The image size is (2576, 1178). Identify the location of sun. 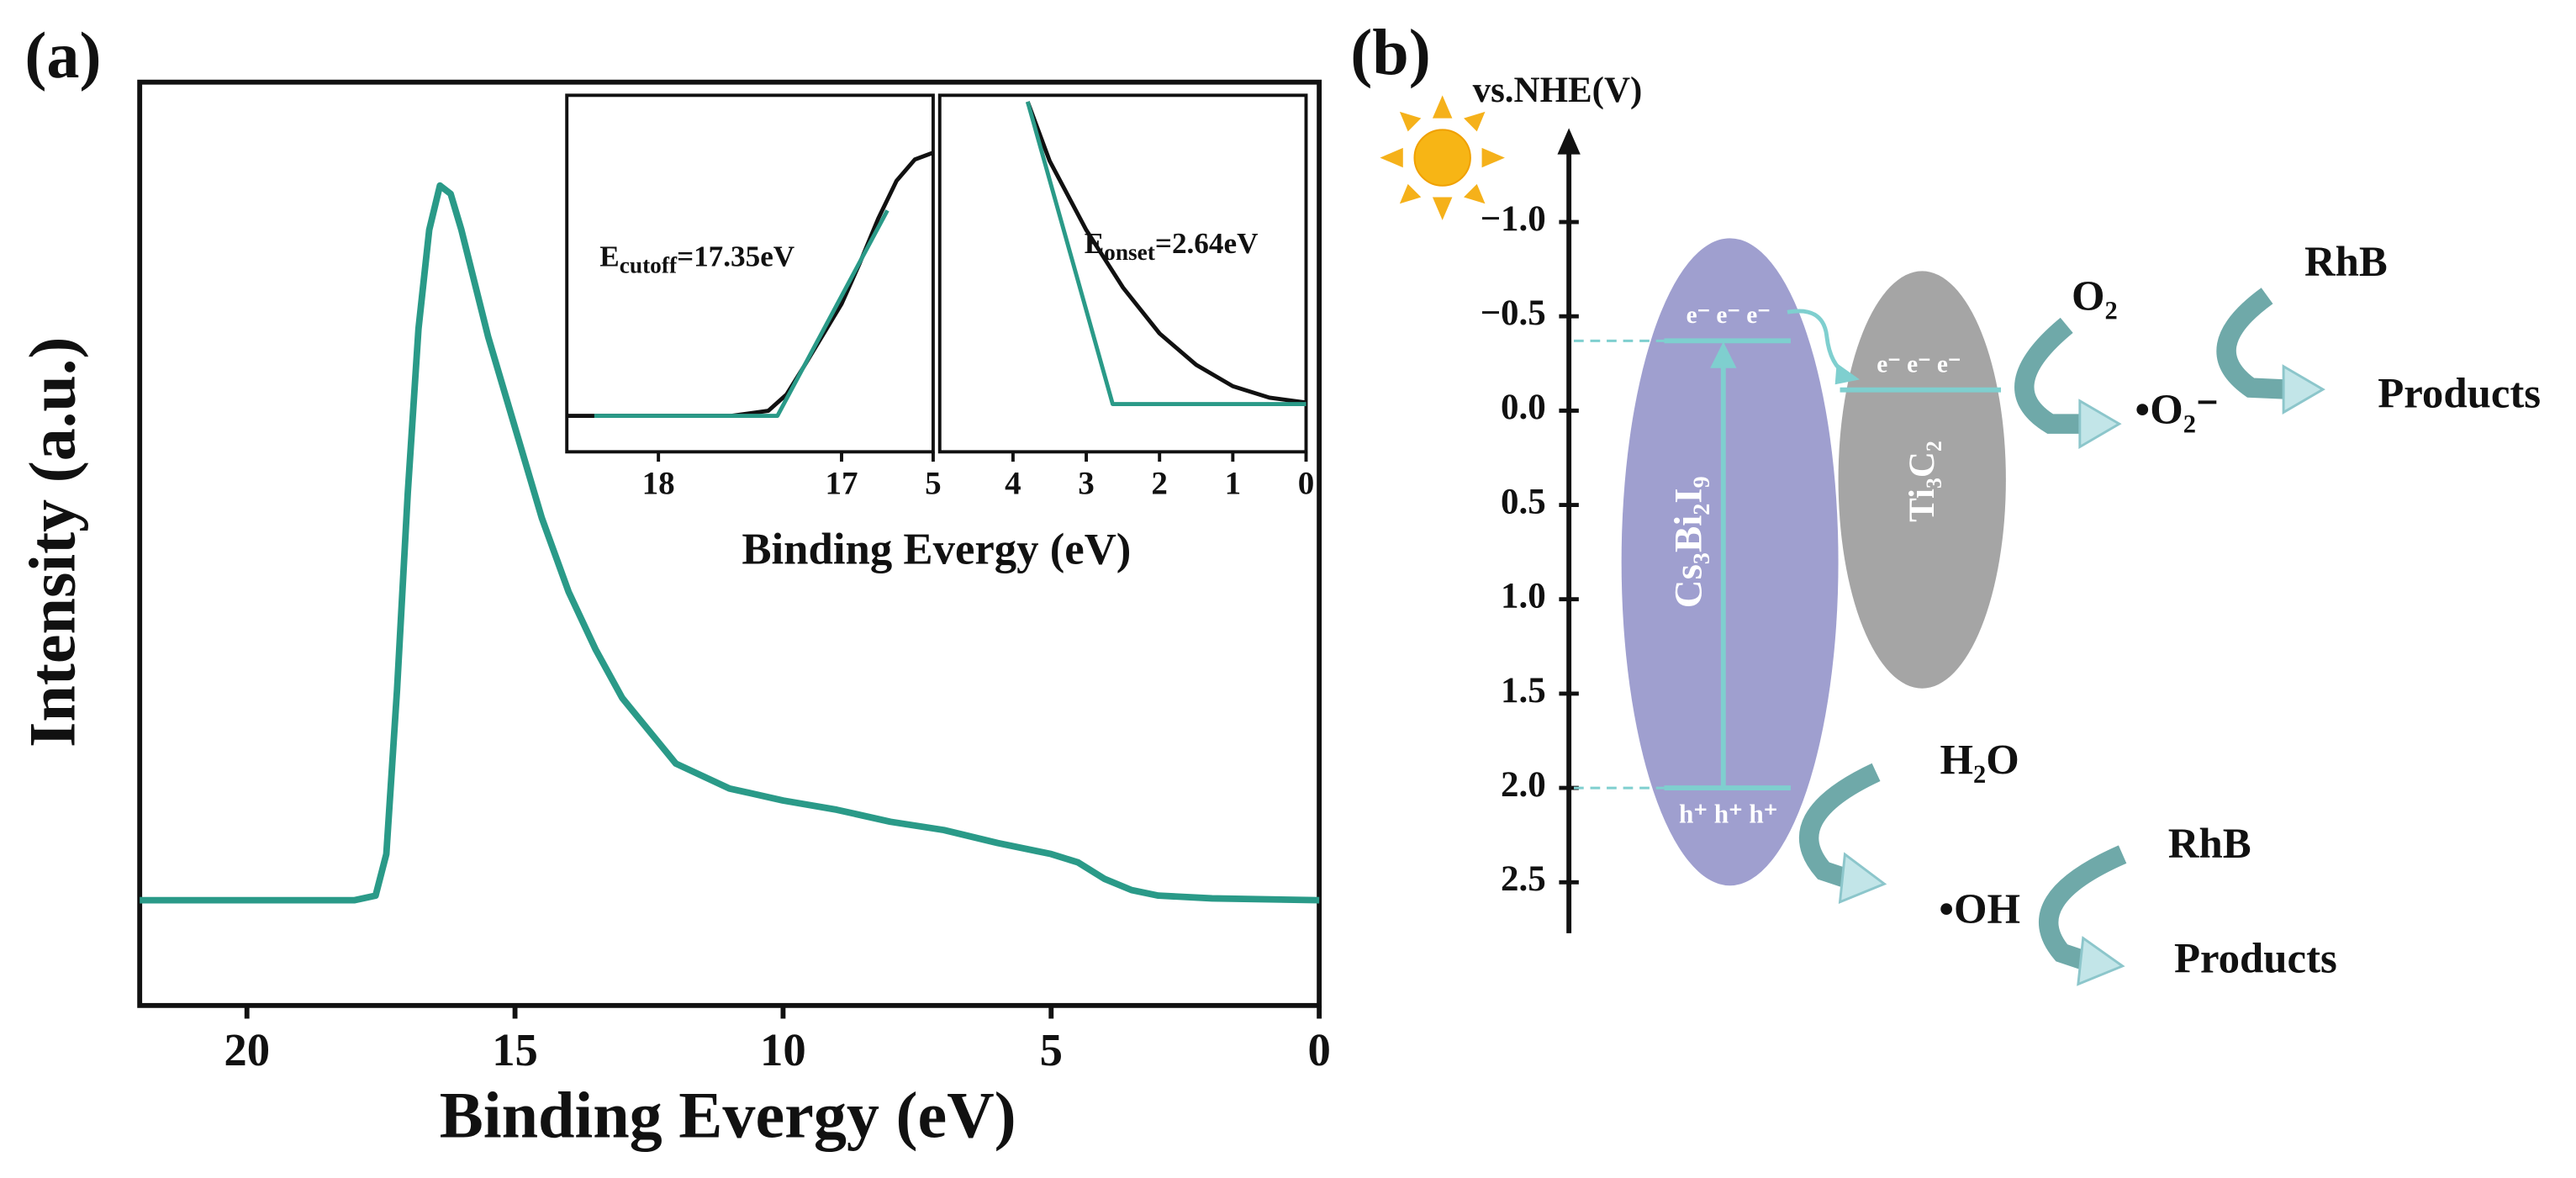
(1442, 158).